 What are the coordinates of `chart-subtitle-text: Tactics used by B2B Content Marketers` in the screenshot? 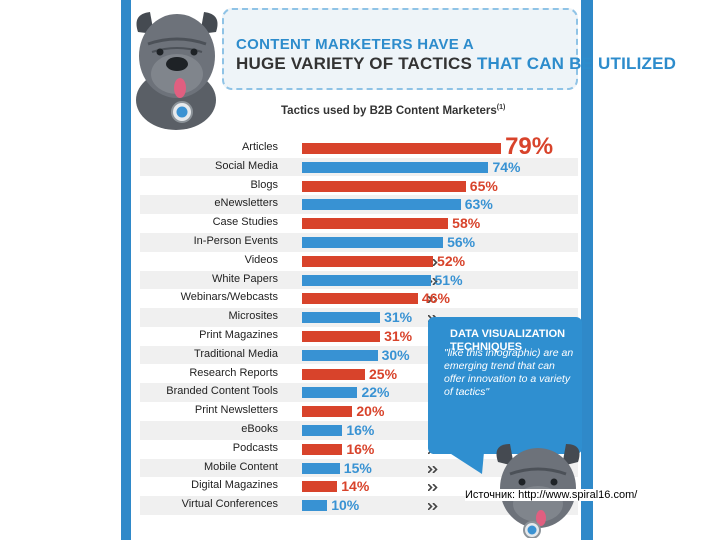 It's located at (389, 110).